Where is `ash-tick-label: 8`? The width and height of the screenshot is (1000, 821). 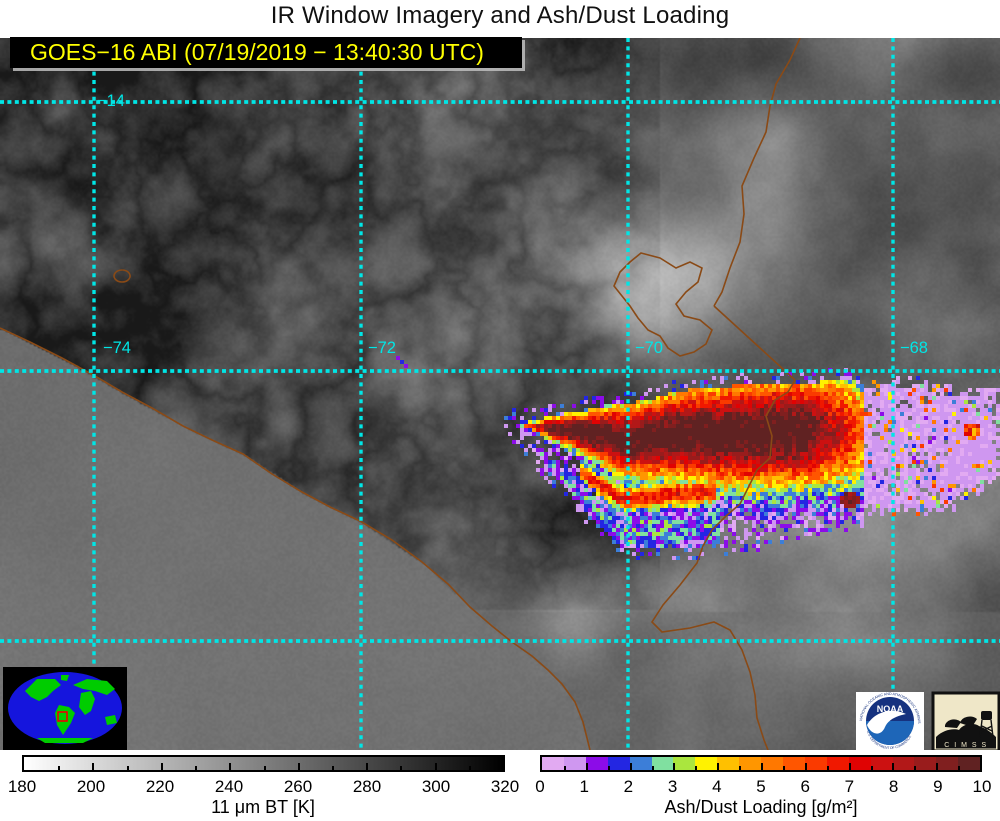
ash-tick-label: 8 is located at coordinates (893, 786).